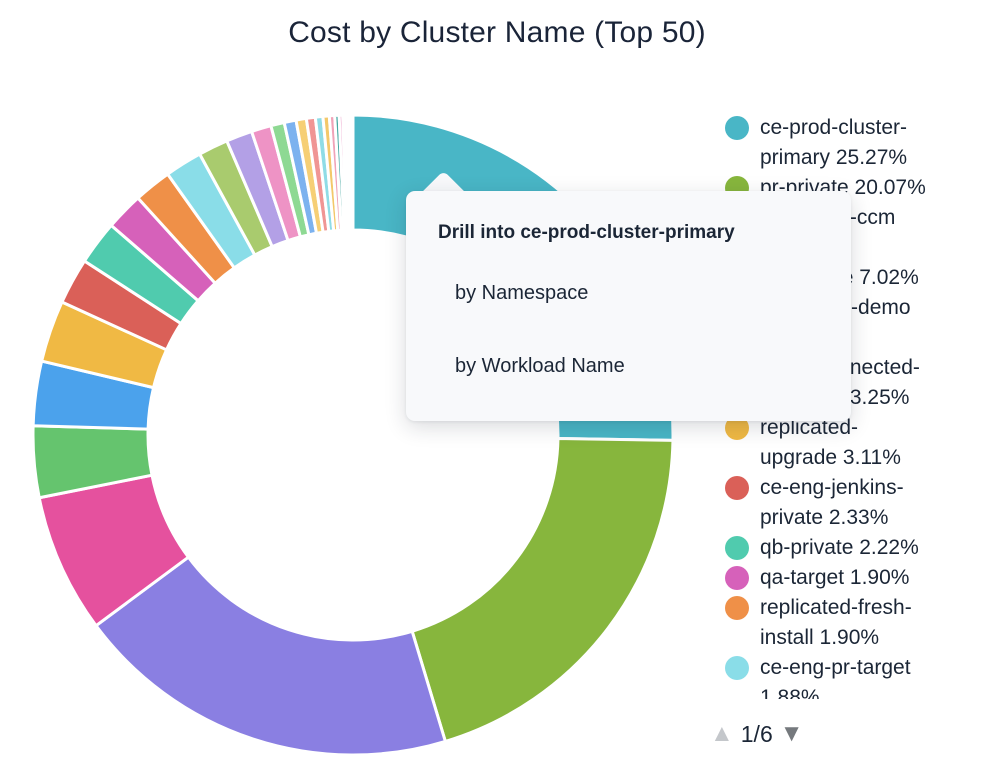 This screenshot has height=776, width=994. I want to click on drill-by-namespace-item: by Namespace, so click(522, 293).